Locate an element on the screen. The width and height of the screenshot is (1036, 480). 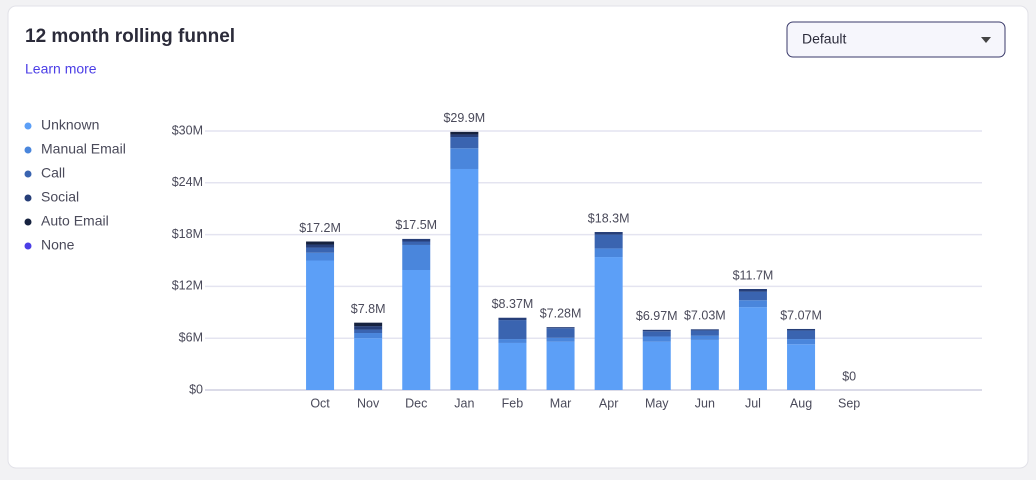
y-tick-label: $18M is located at coordinates (187, 234).